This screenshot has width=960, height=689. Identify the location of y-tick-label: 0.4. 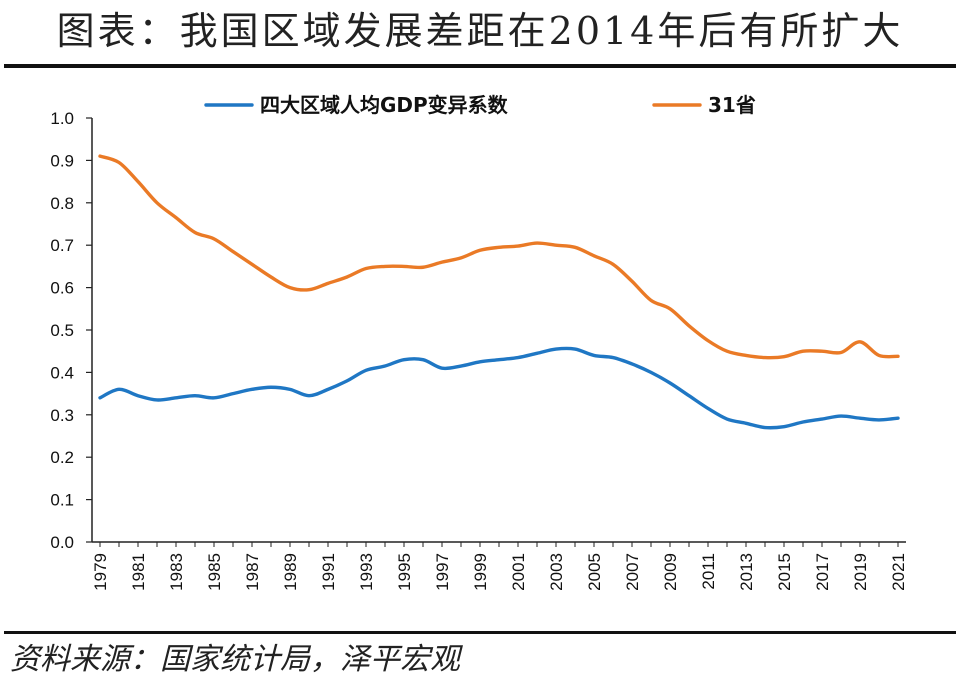
(62, 372).